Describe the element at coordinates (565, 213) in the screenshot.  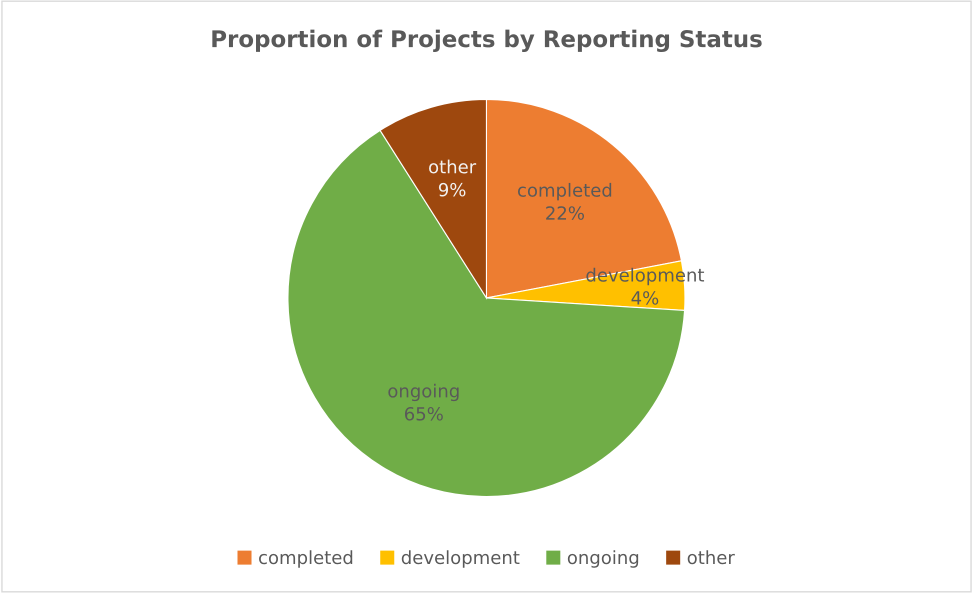
I see `data-label: 22%` at that location.